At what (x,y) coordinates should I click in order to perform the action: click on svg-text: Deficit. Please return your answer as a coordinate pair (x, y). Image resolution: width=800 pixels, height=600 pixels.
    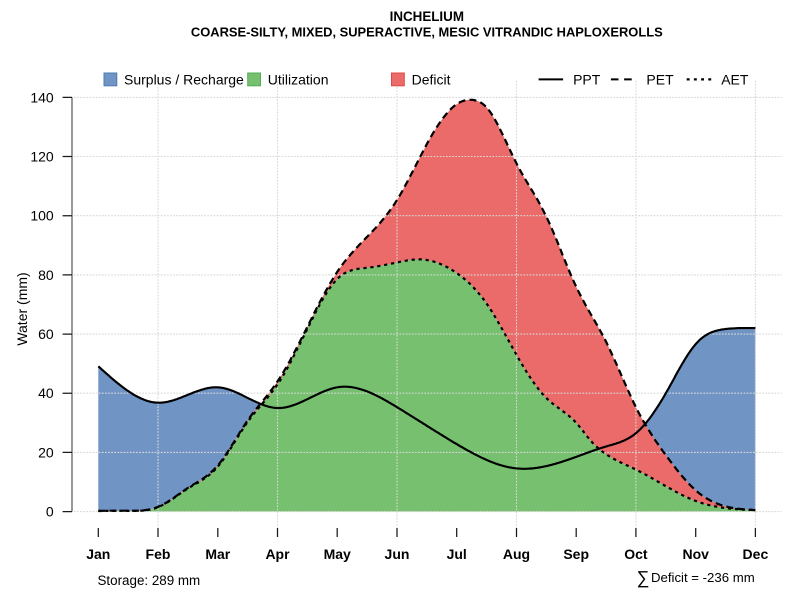
    Looking at the image, I should click on (431, 80).